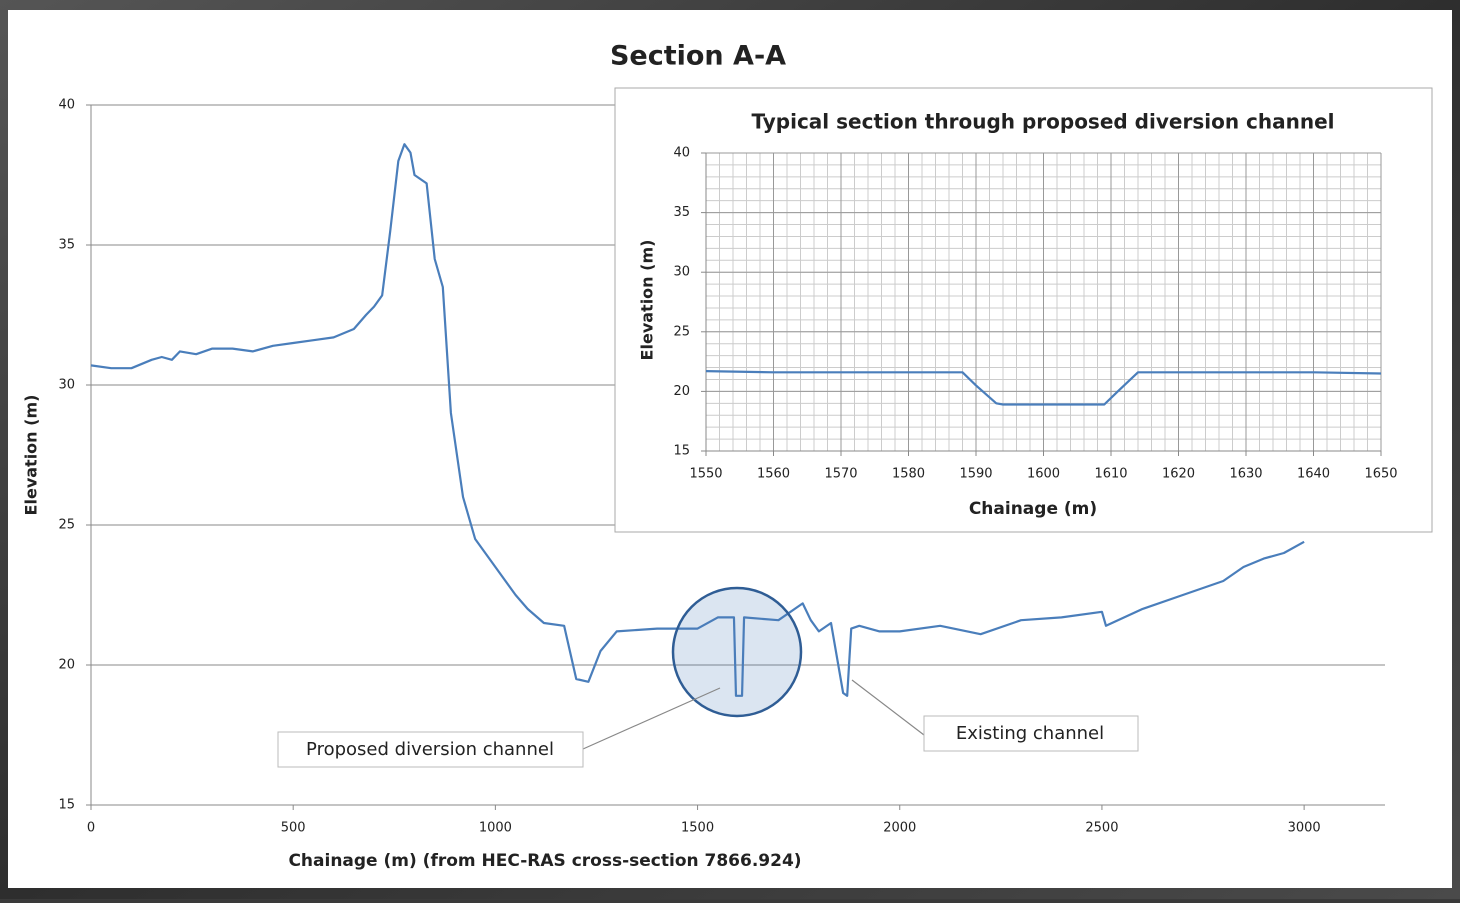 The width and height of the screenshot is (1460, 903). What do you see at coordinates (1380, 474) in the screenshot?
I see `x-tick-label: 1650` at bounding box center [1380, 474].